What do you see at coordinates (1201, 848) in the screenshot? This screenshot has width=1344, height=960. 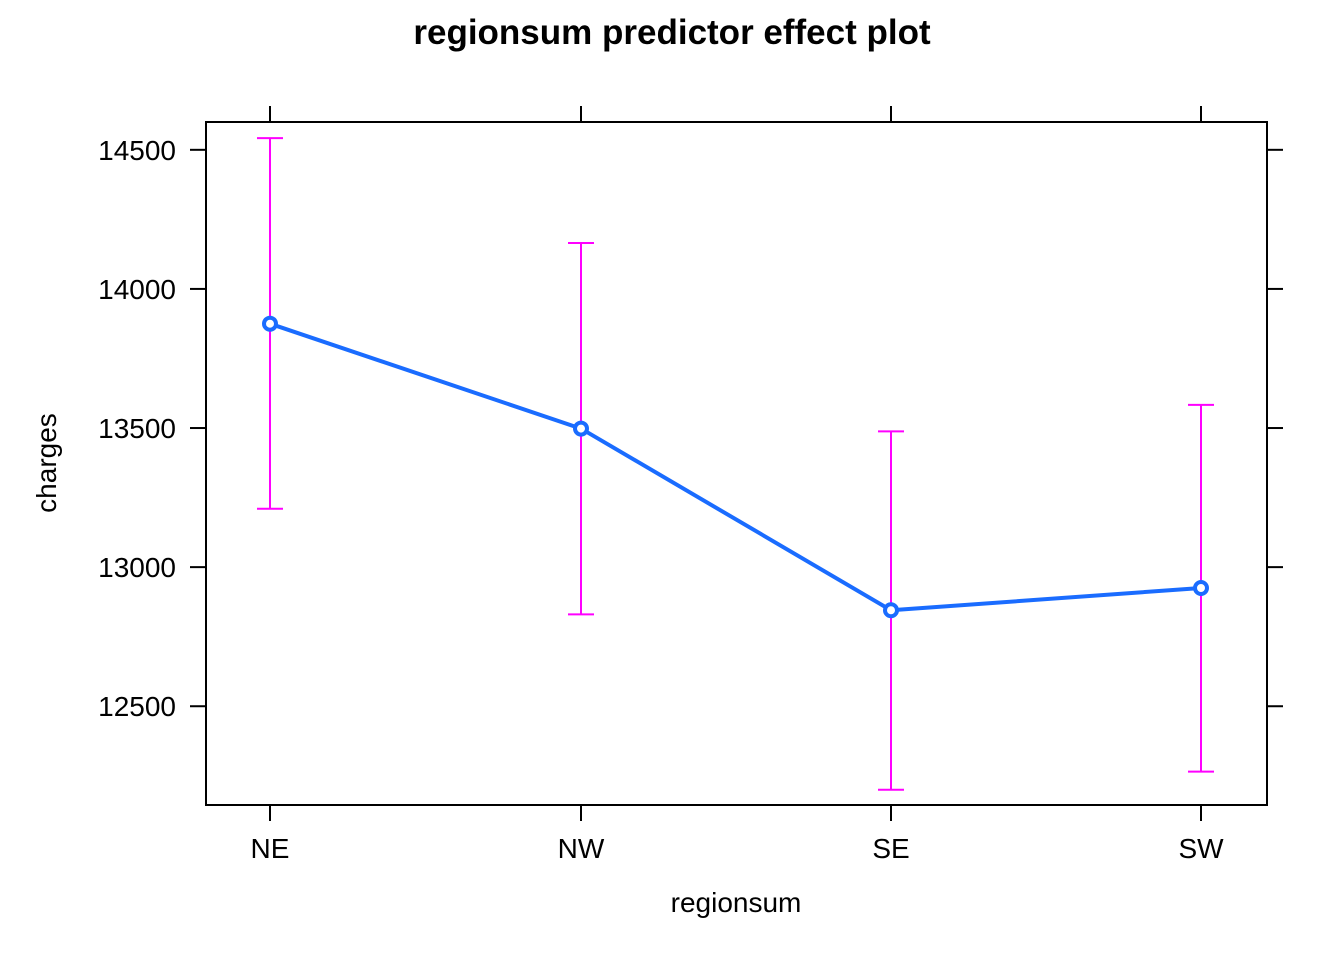 I see `x-tick-label: SW` at bounding box center [1201, 848].